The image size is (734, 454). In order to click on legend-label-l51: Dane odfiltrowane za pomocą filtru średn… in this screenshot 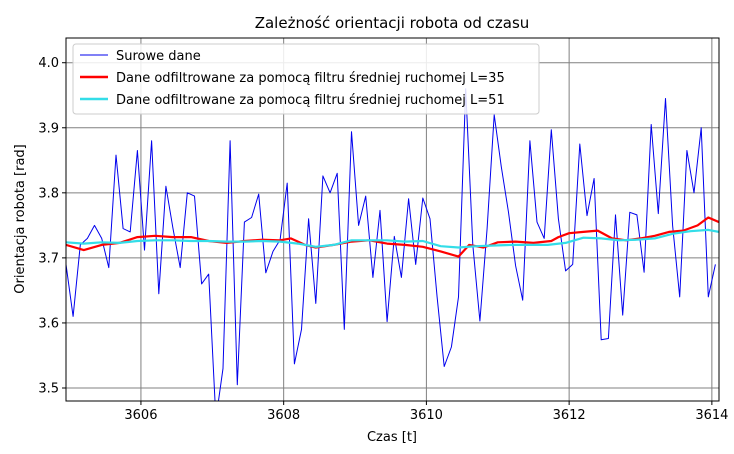, I will do `click(310, 100)`.